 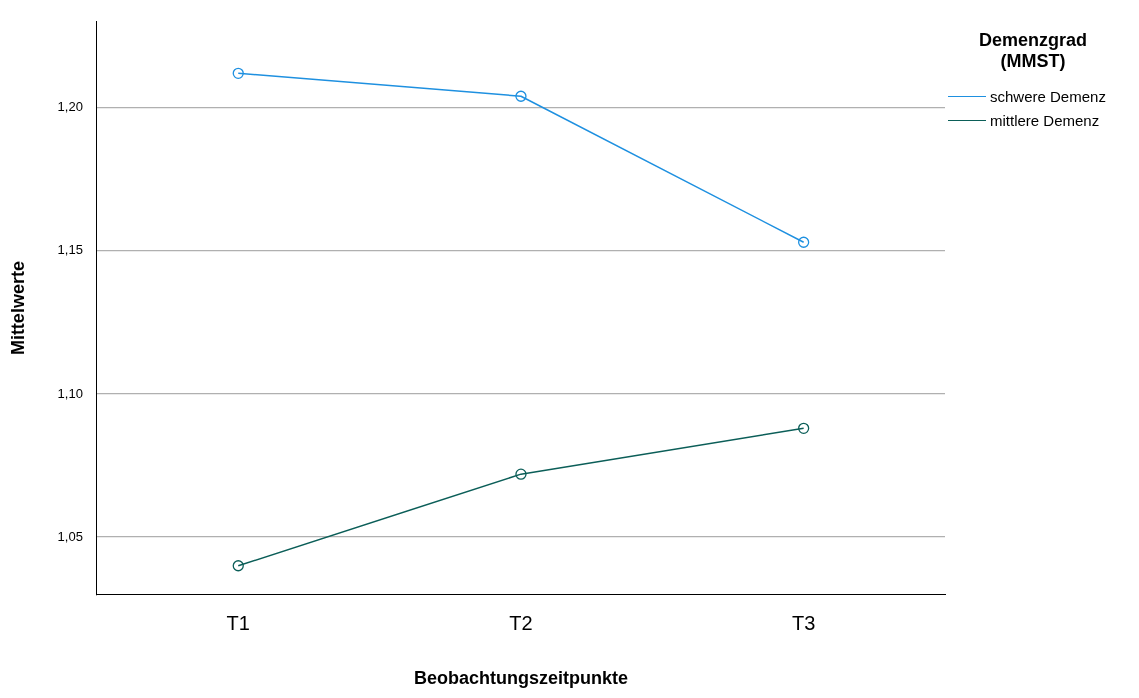 I want to click on y-axis-title: Mittelwerte, so click(x=17, y=308).